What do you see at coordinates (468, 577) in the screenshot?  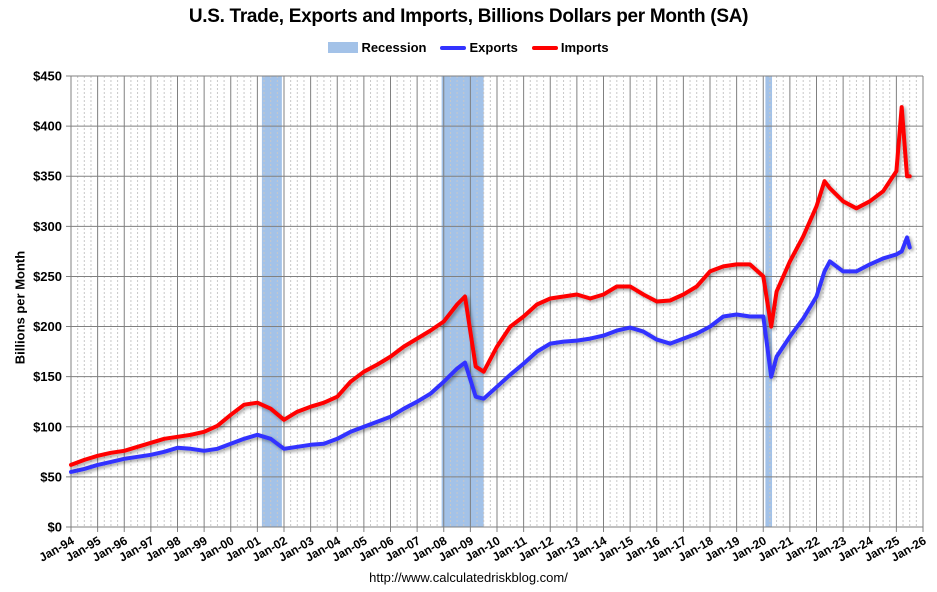 I see `source-url: http://www.calculatedriskblog.com/` at bounding box center [468, 577].